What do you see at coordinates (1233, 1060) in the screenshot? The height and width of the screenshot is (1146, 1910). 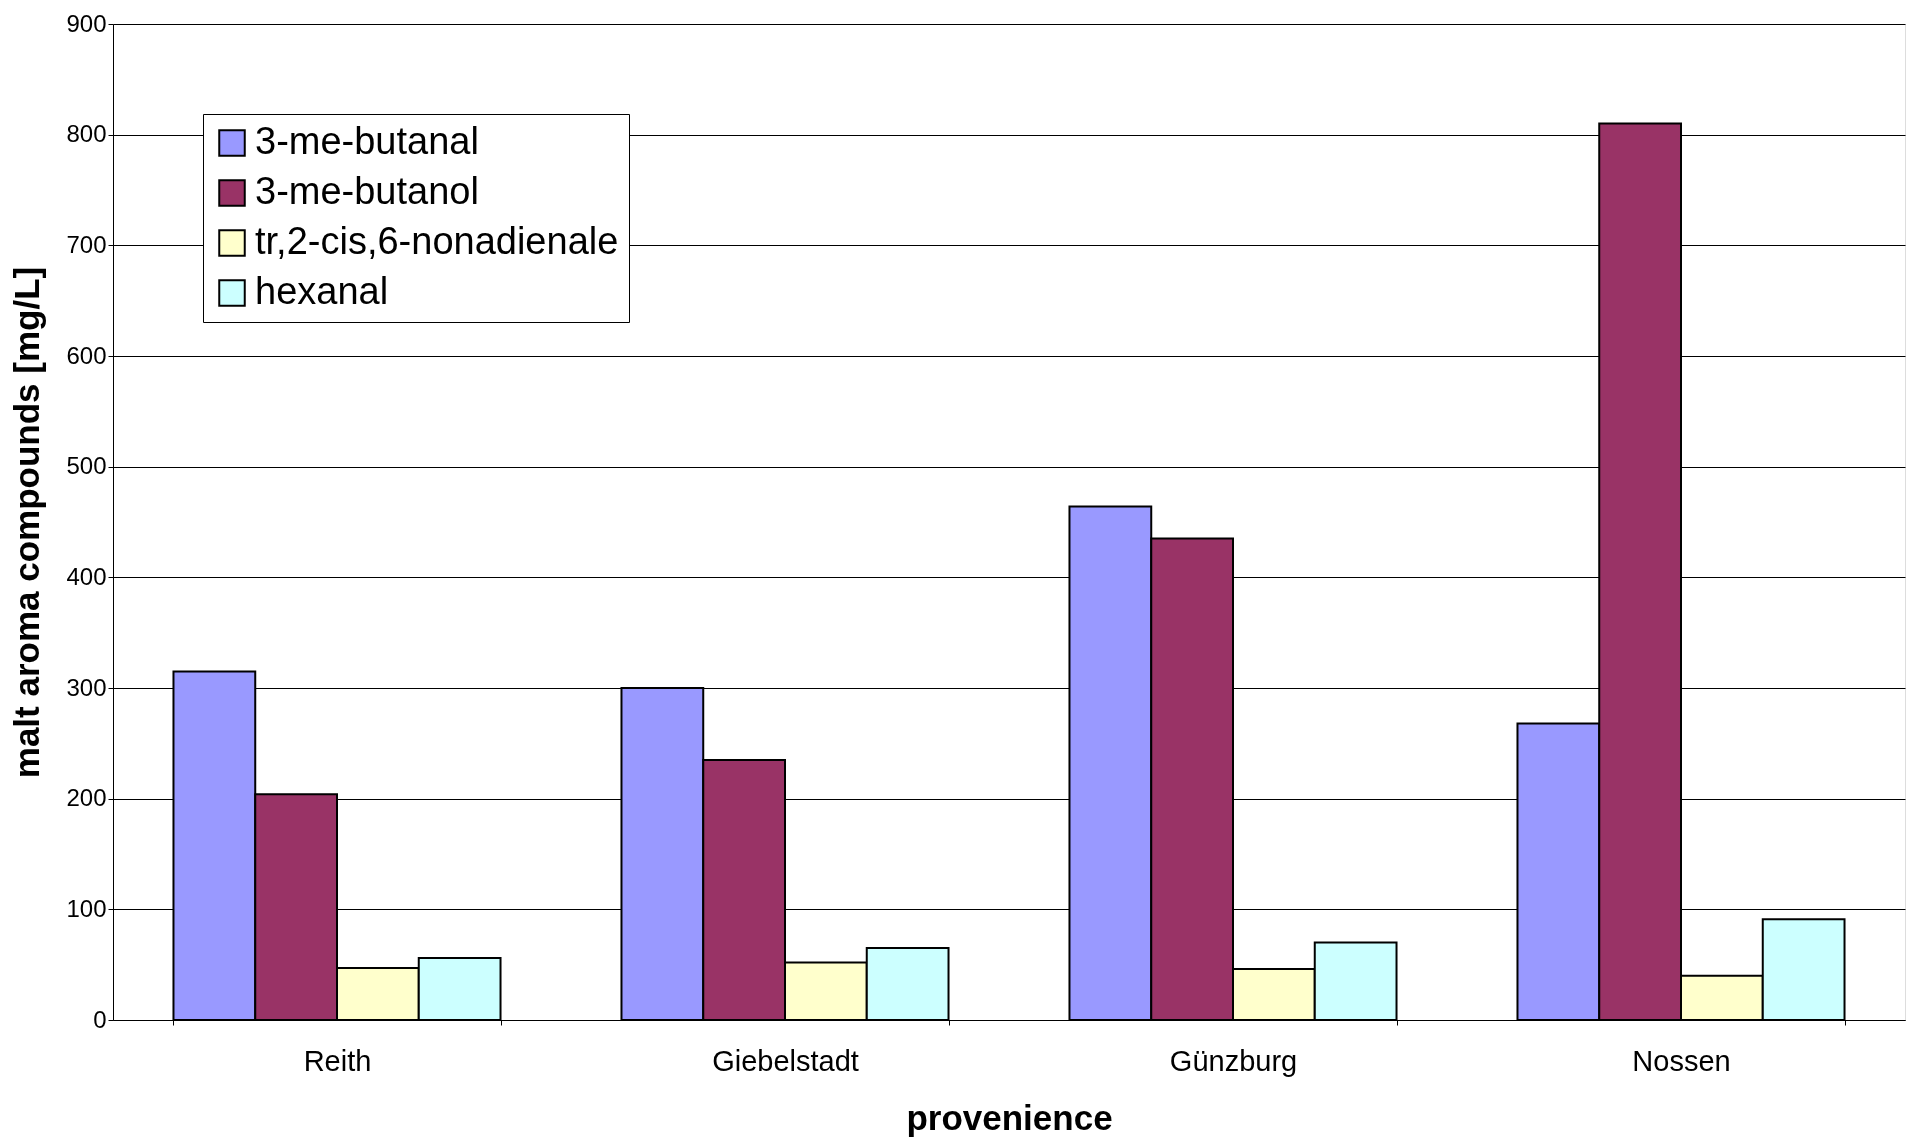 I see `x-tick-label: Günzburg` at bounding box center [1233, 1060].